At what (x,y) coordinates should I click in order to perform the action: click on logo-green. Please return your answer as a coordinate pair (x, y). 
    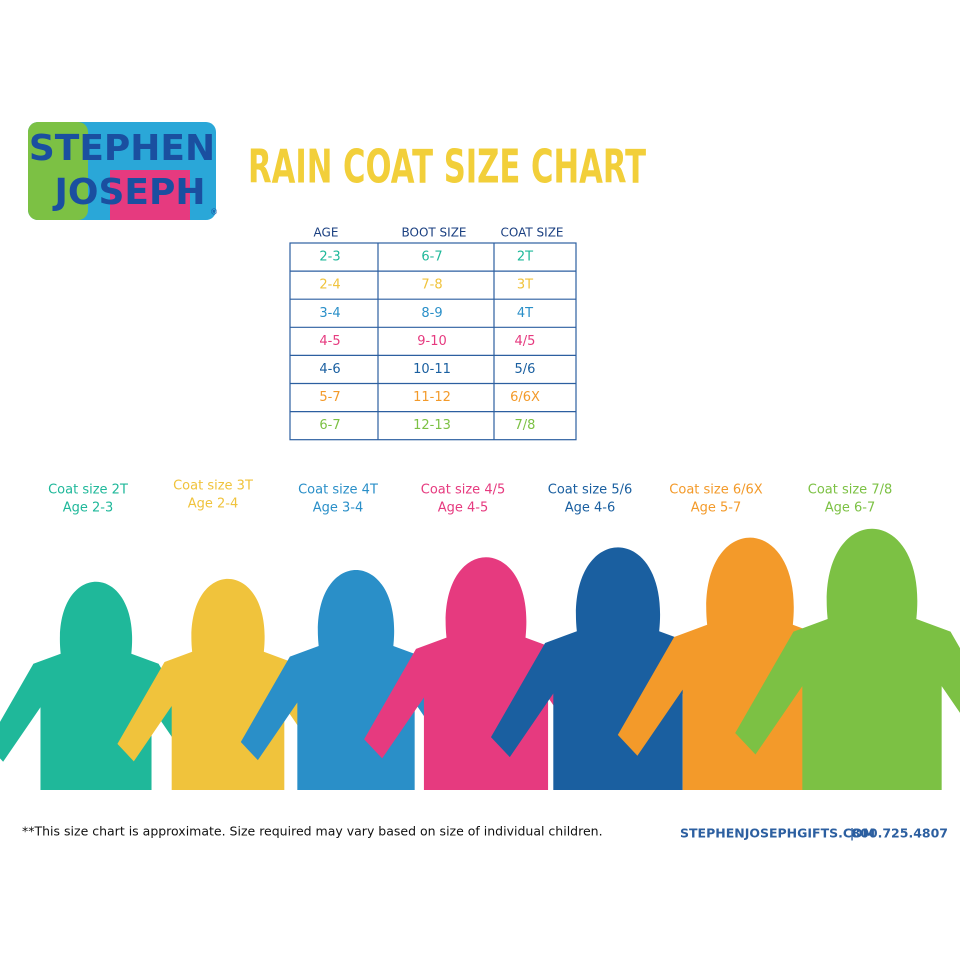
    Looking at the image, I should click on (58, 171).